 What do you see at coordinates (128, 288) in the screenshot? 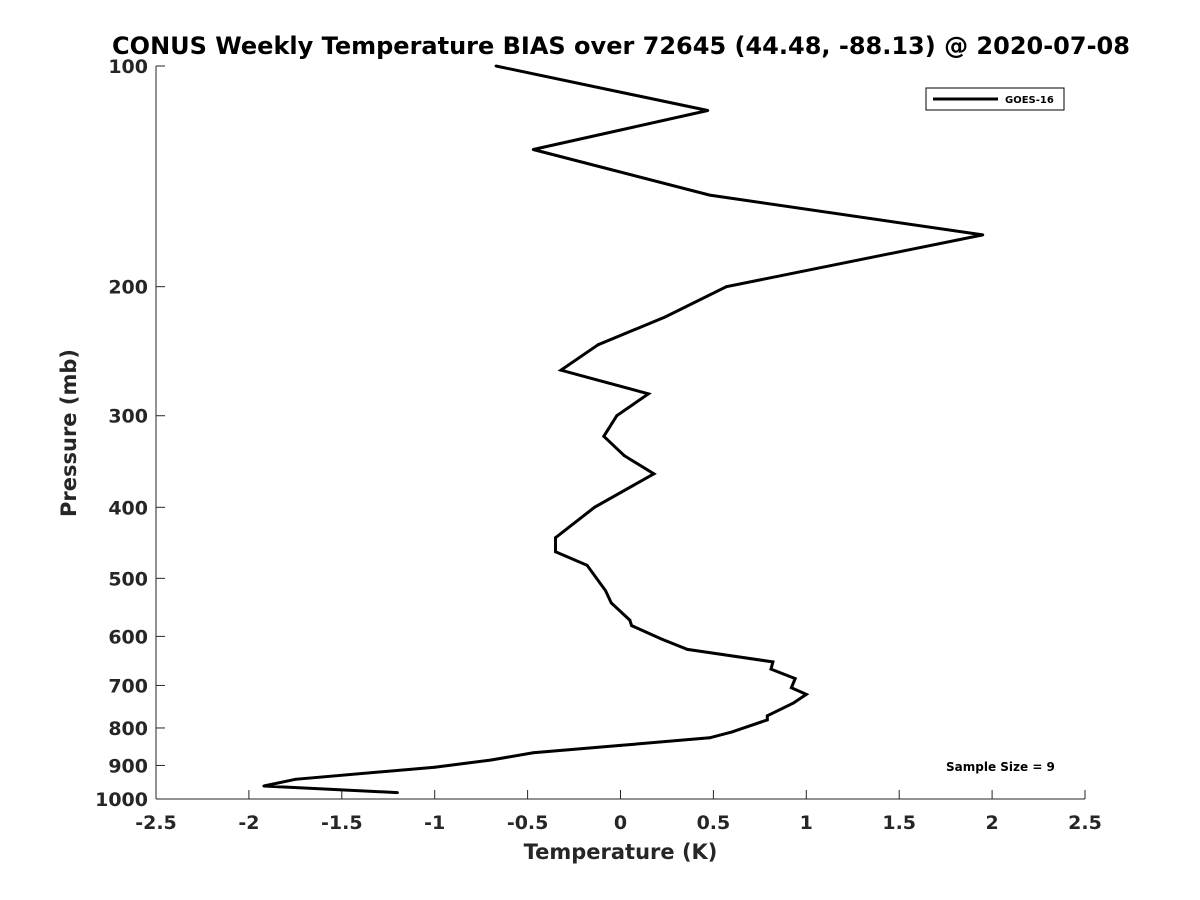
I see `y-tick-label: 200` at bounding box center [128, 288].